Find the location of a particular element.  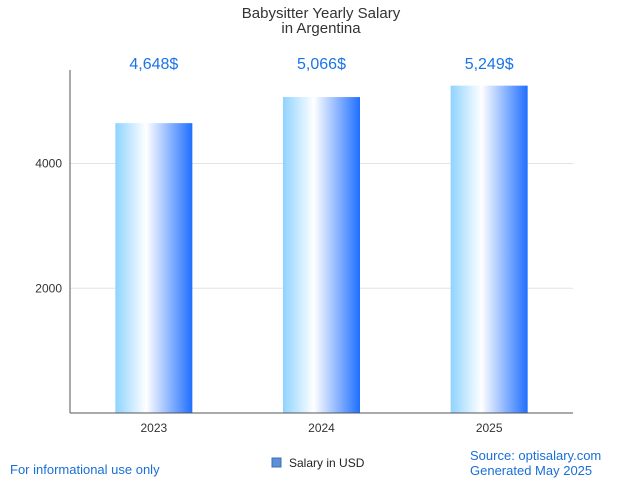

value-label-2023: 4,648$ is located at coordinates (153, 64).